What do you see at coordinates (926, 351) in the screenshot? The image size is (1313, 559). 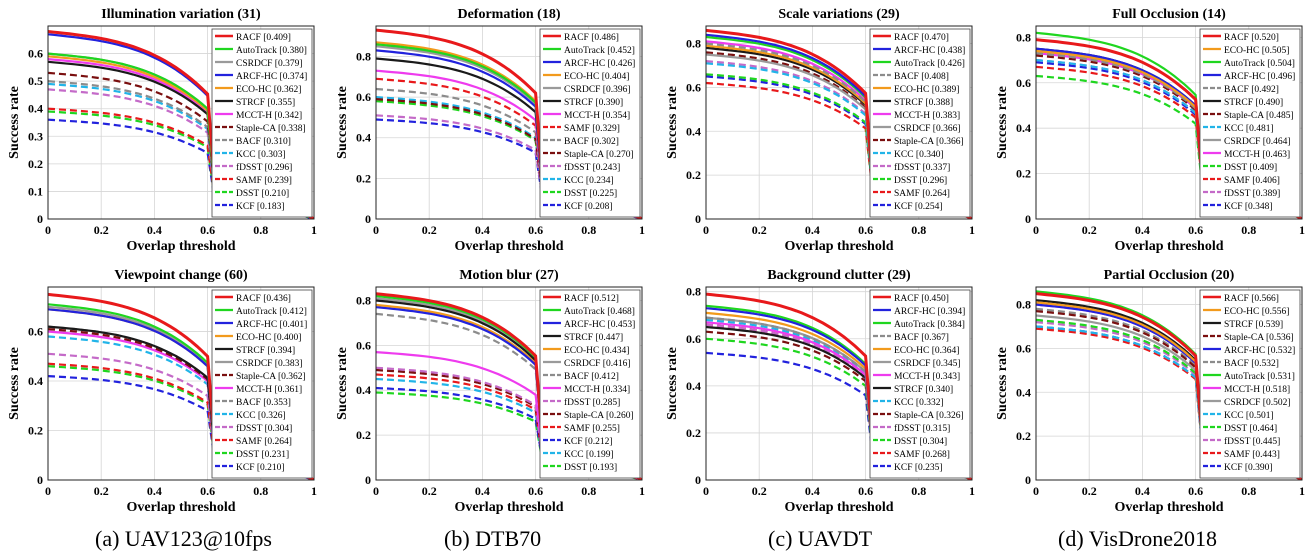 I see `legend-label: ECO-HC [0.364]` at bounding box center [926, 351].